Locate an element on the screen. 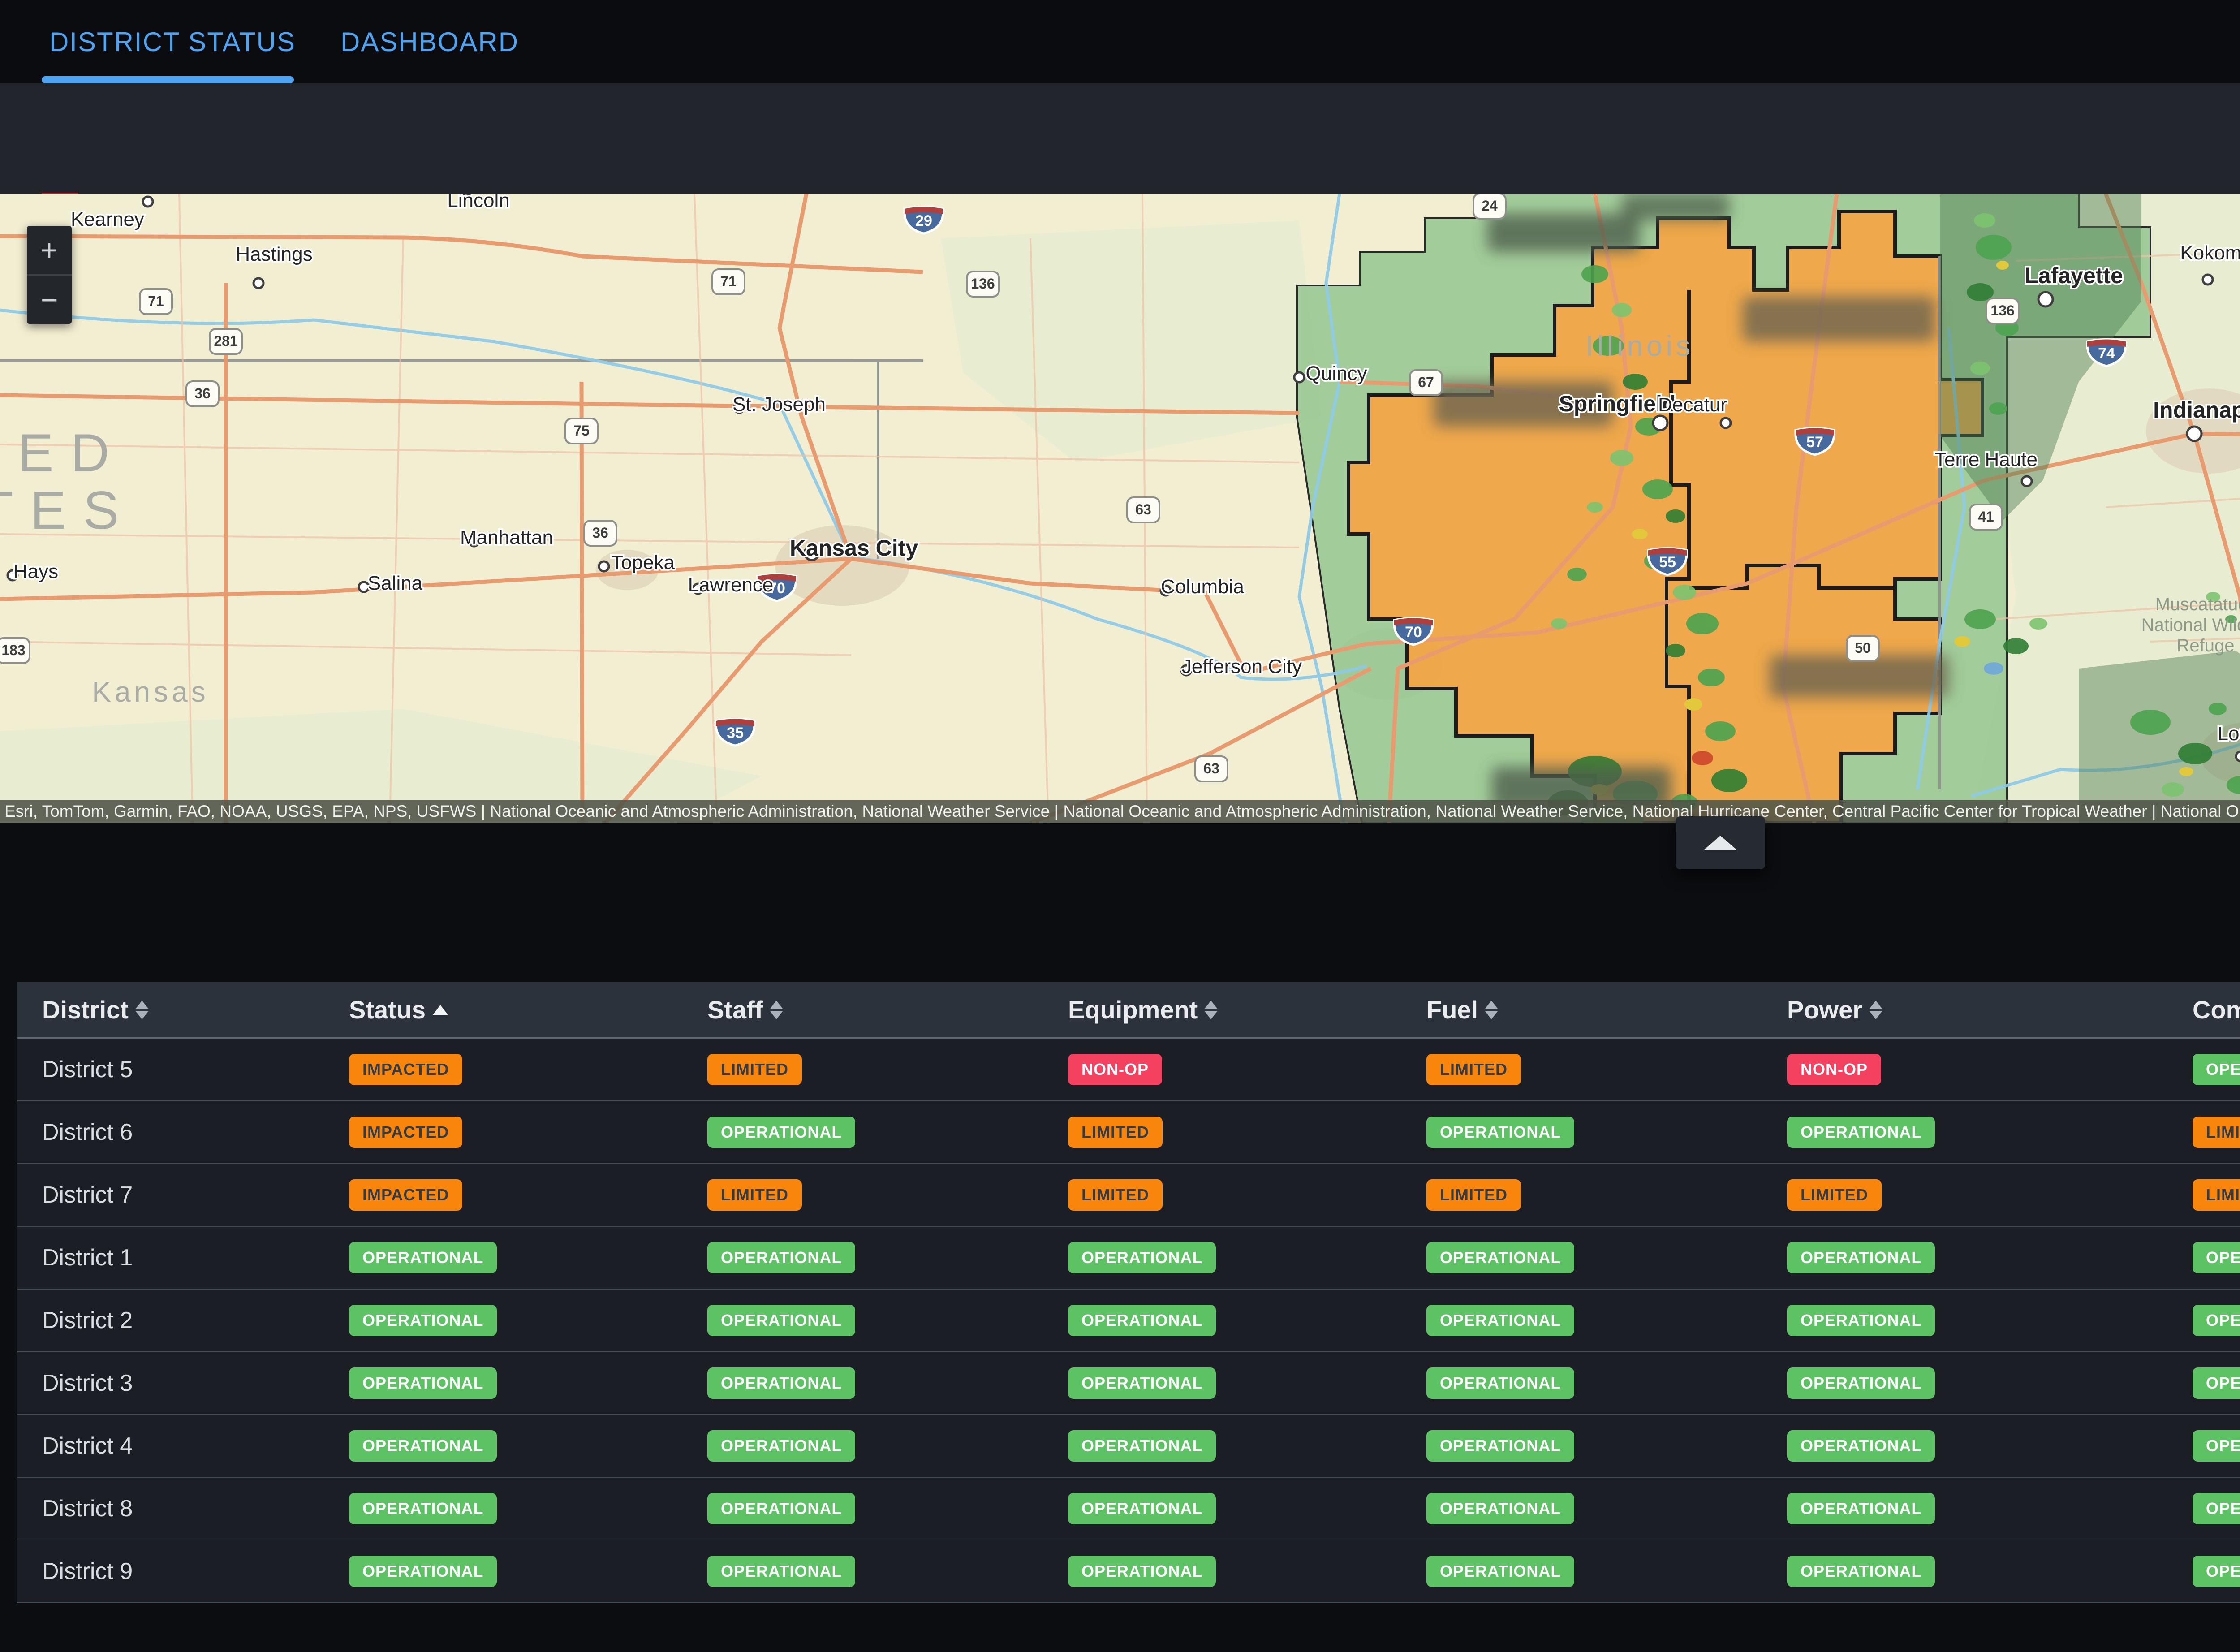  weather-watch-regions is located at coordinates (2090, 508).